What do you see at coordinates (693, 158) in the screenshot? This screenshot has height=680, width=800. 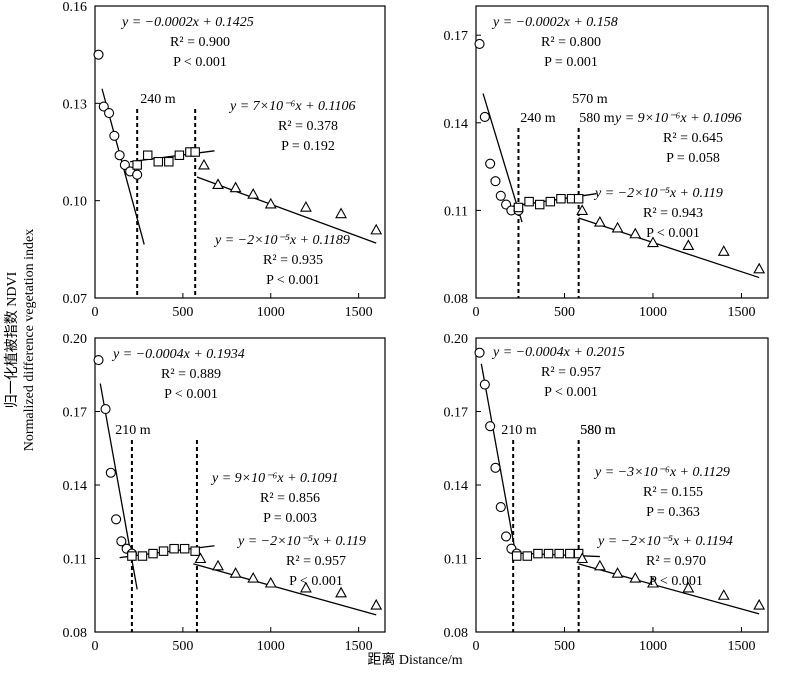 I see `p-value-label: P = 0.058` at bounding box center [693, 158].